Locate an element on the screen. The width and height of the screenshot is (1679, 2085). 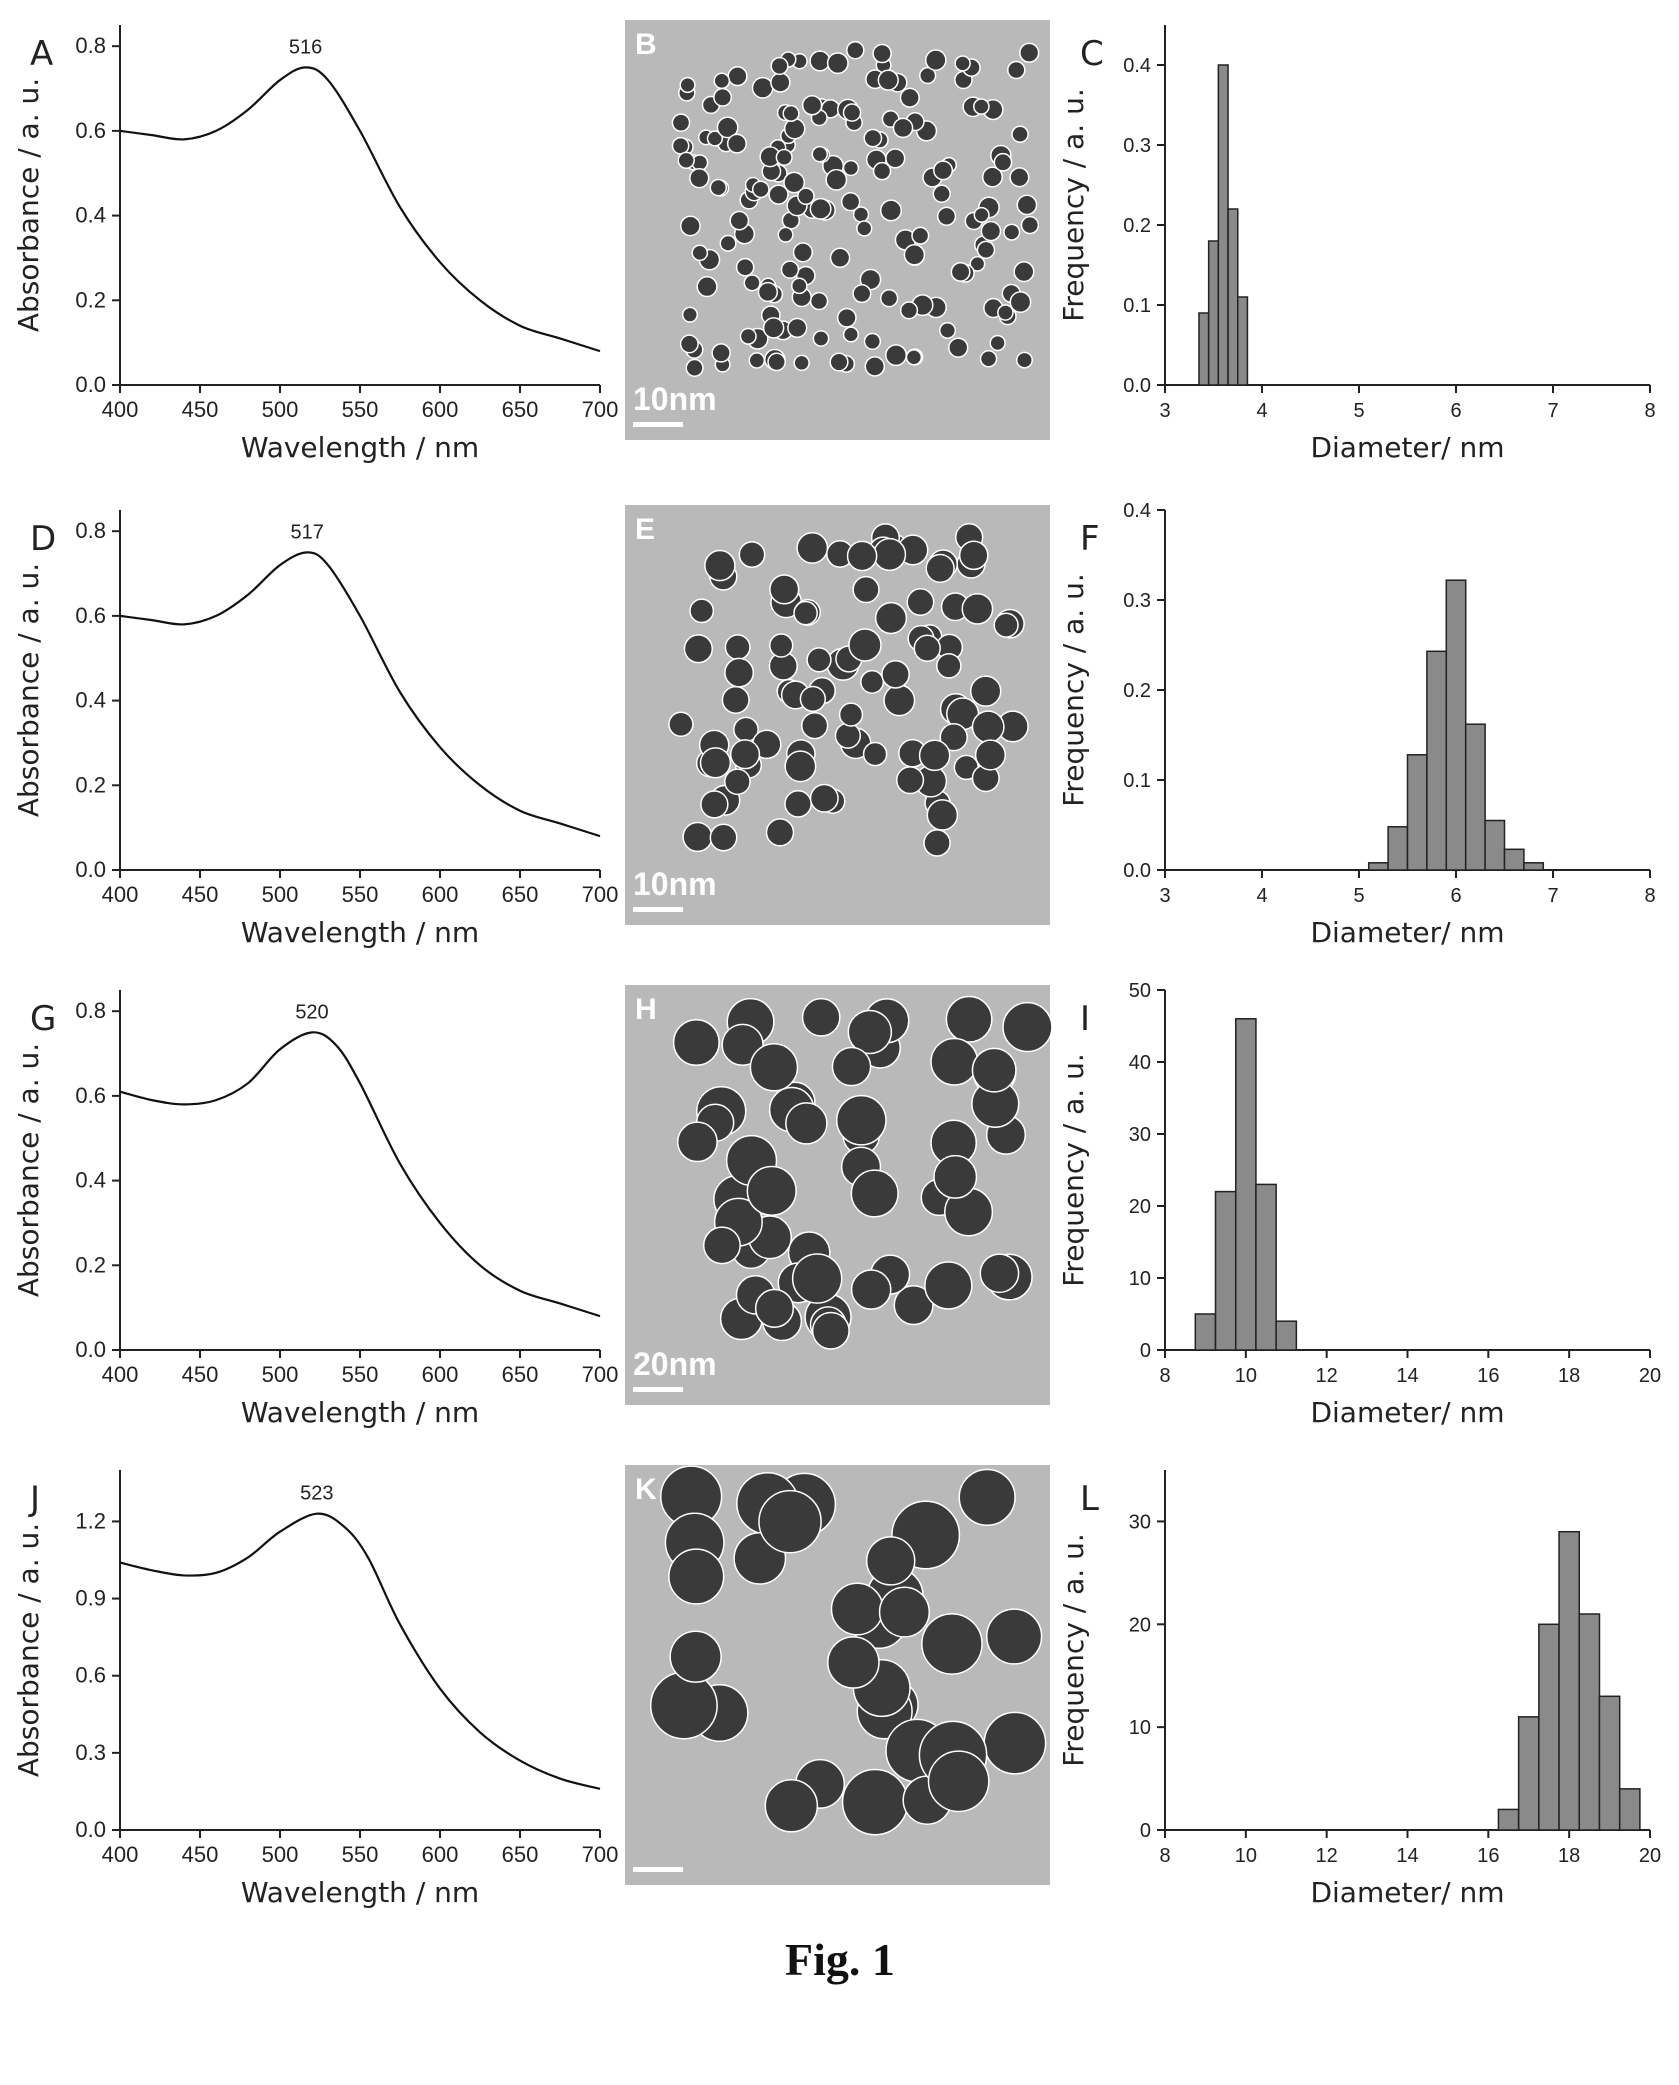
x-tick-label: 18 is located at coordinates (1569, 1376).